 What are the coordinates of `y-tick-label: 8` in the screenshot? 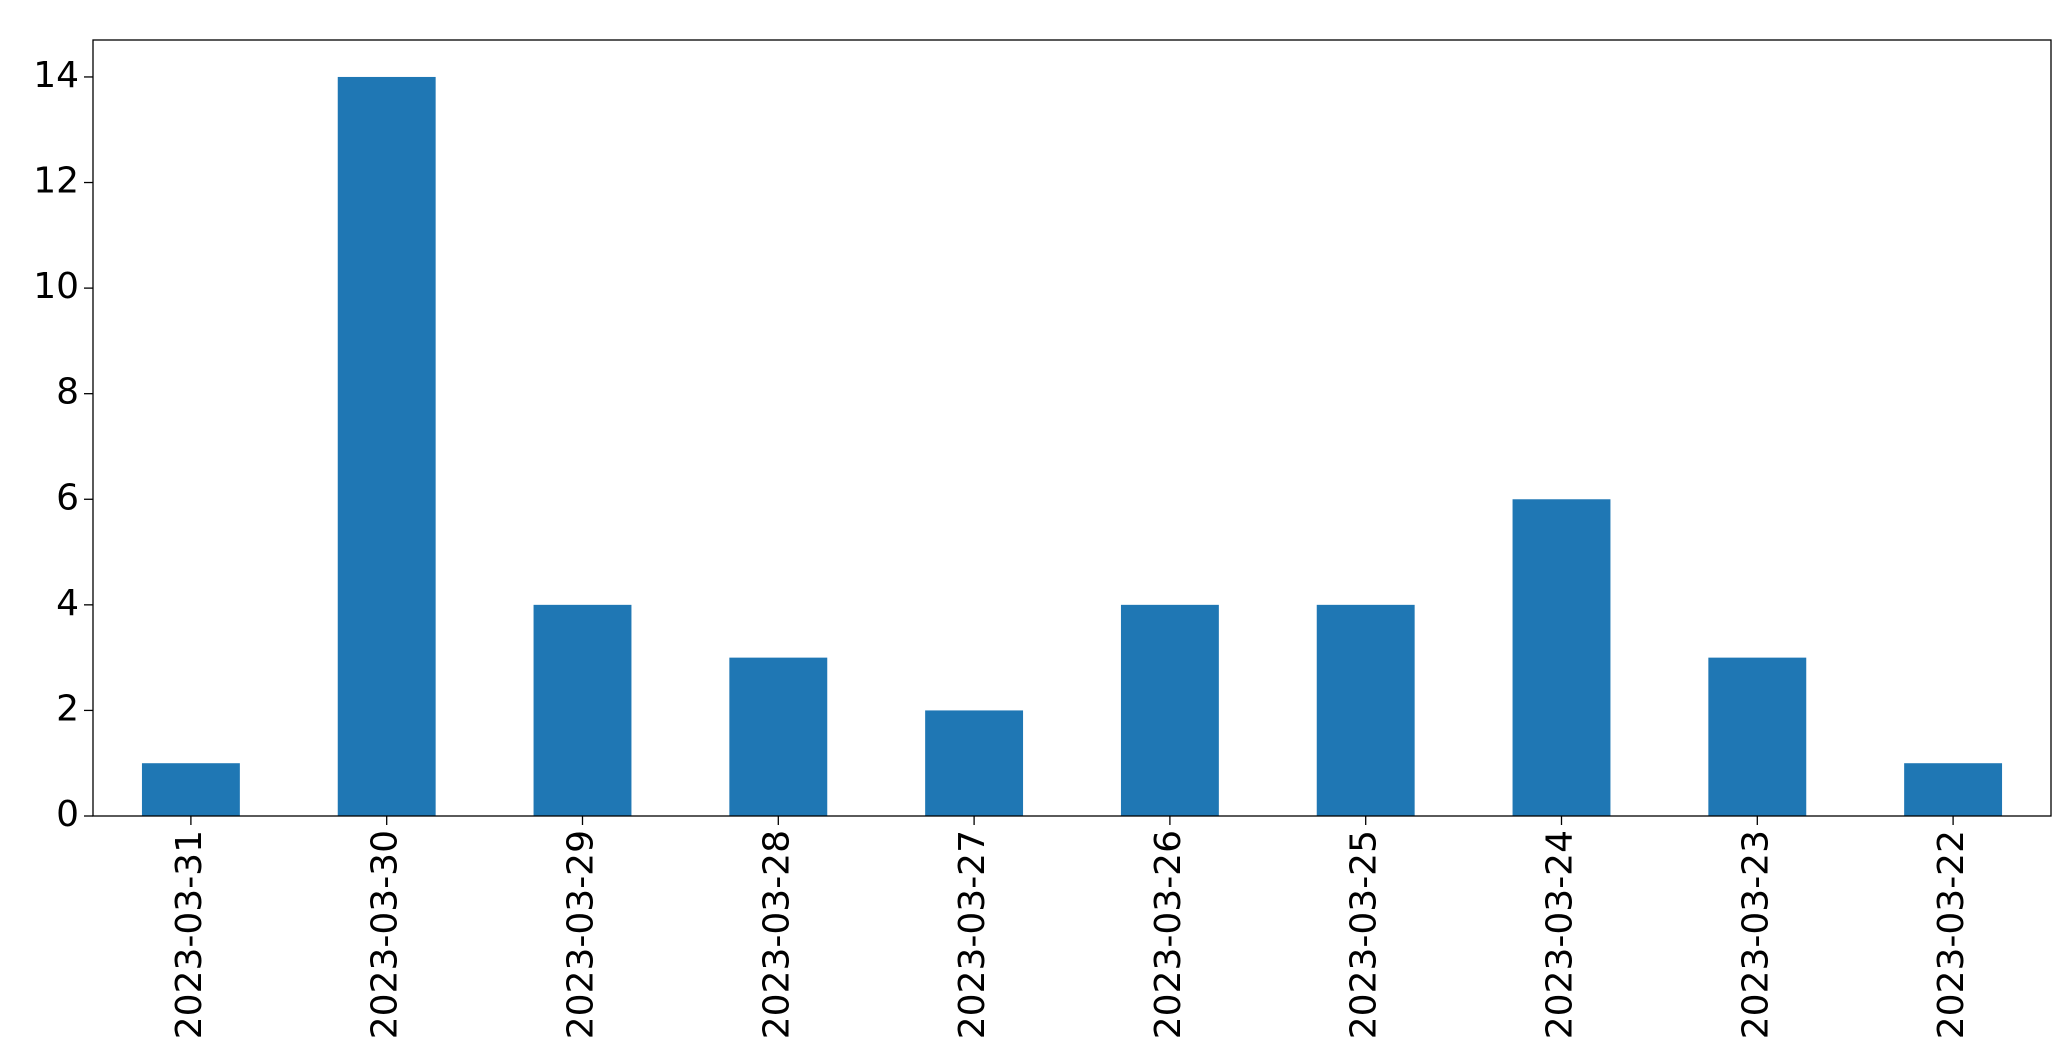 It's located at (67, 392).